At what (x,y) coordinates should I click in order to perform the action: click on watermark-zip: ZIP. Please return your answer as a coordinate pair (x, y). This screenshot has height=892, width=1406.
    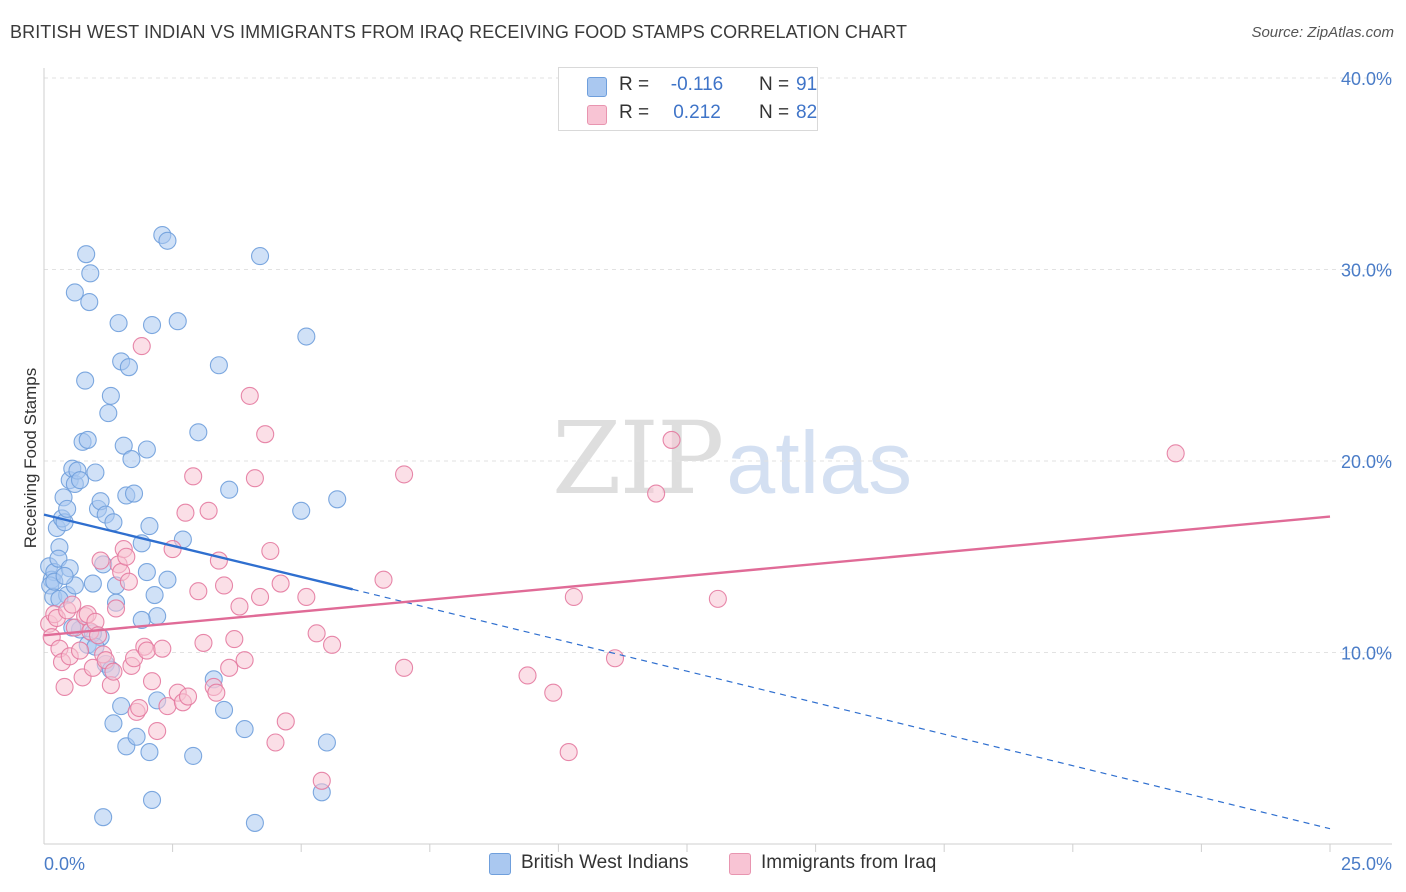
    Looking at the image, I should click on (638, 458).